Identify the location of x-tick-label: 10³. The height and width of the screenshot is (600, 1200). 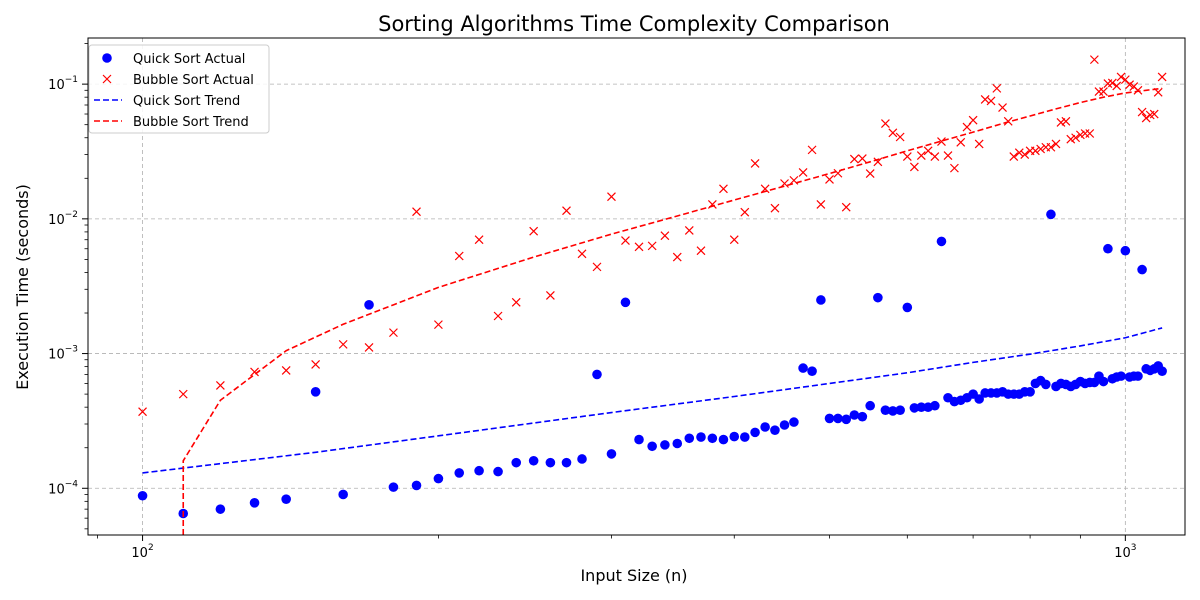
(1125, 552).